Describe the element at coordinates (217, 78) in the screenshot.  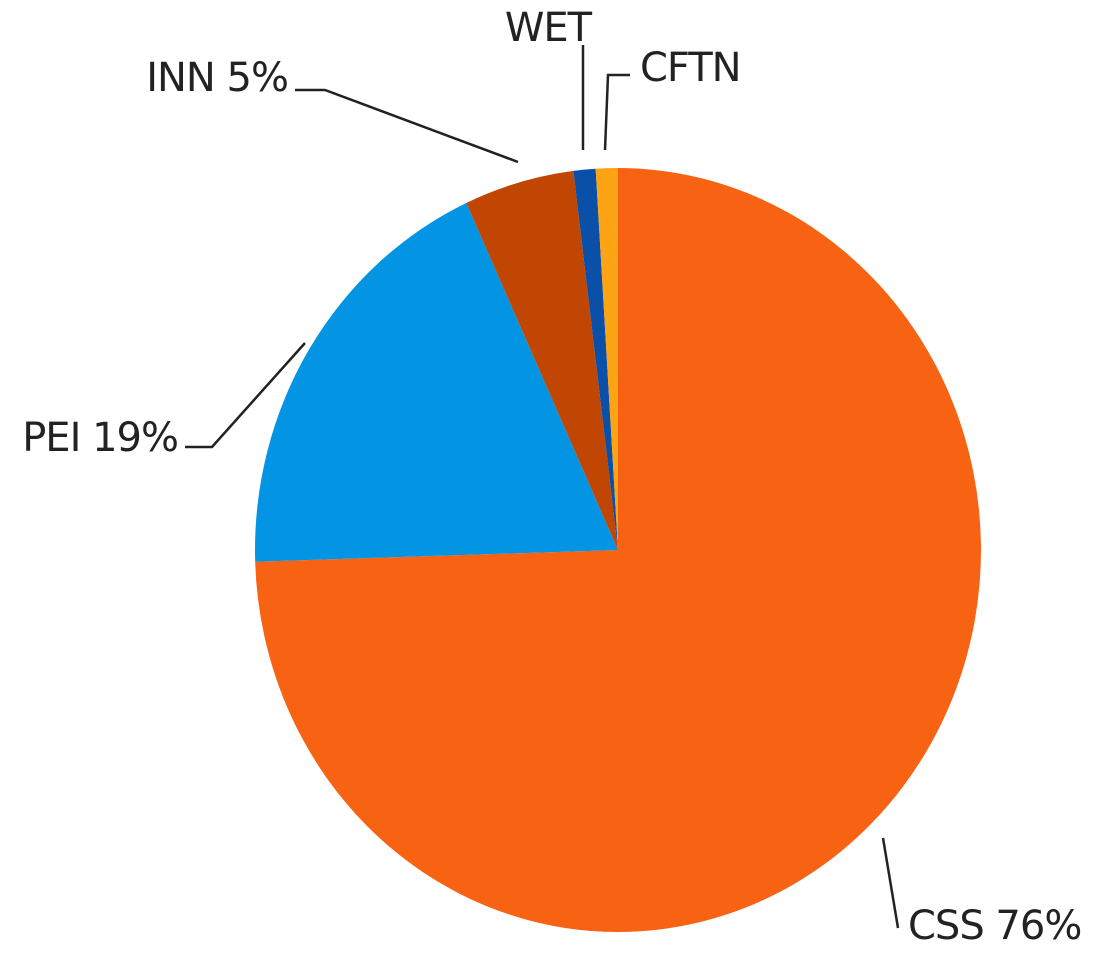
I see `slice-label: INN 5%` at that location.